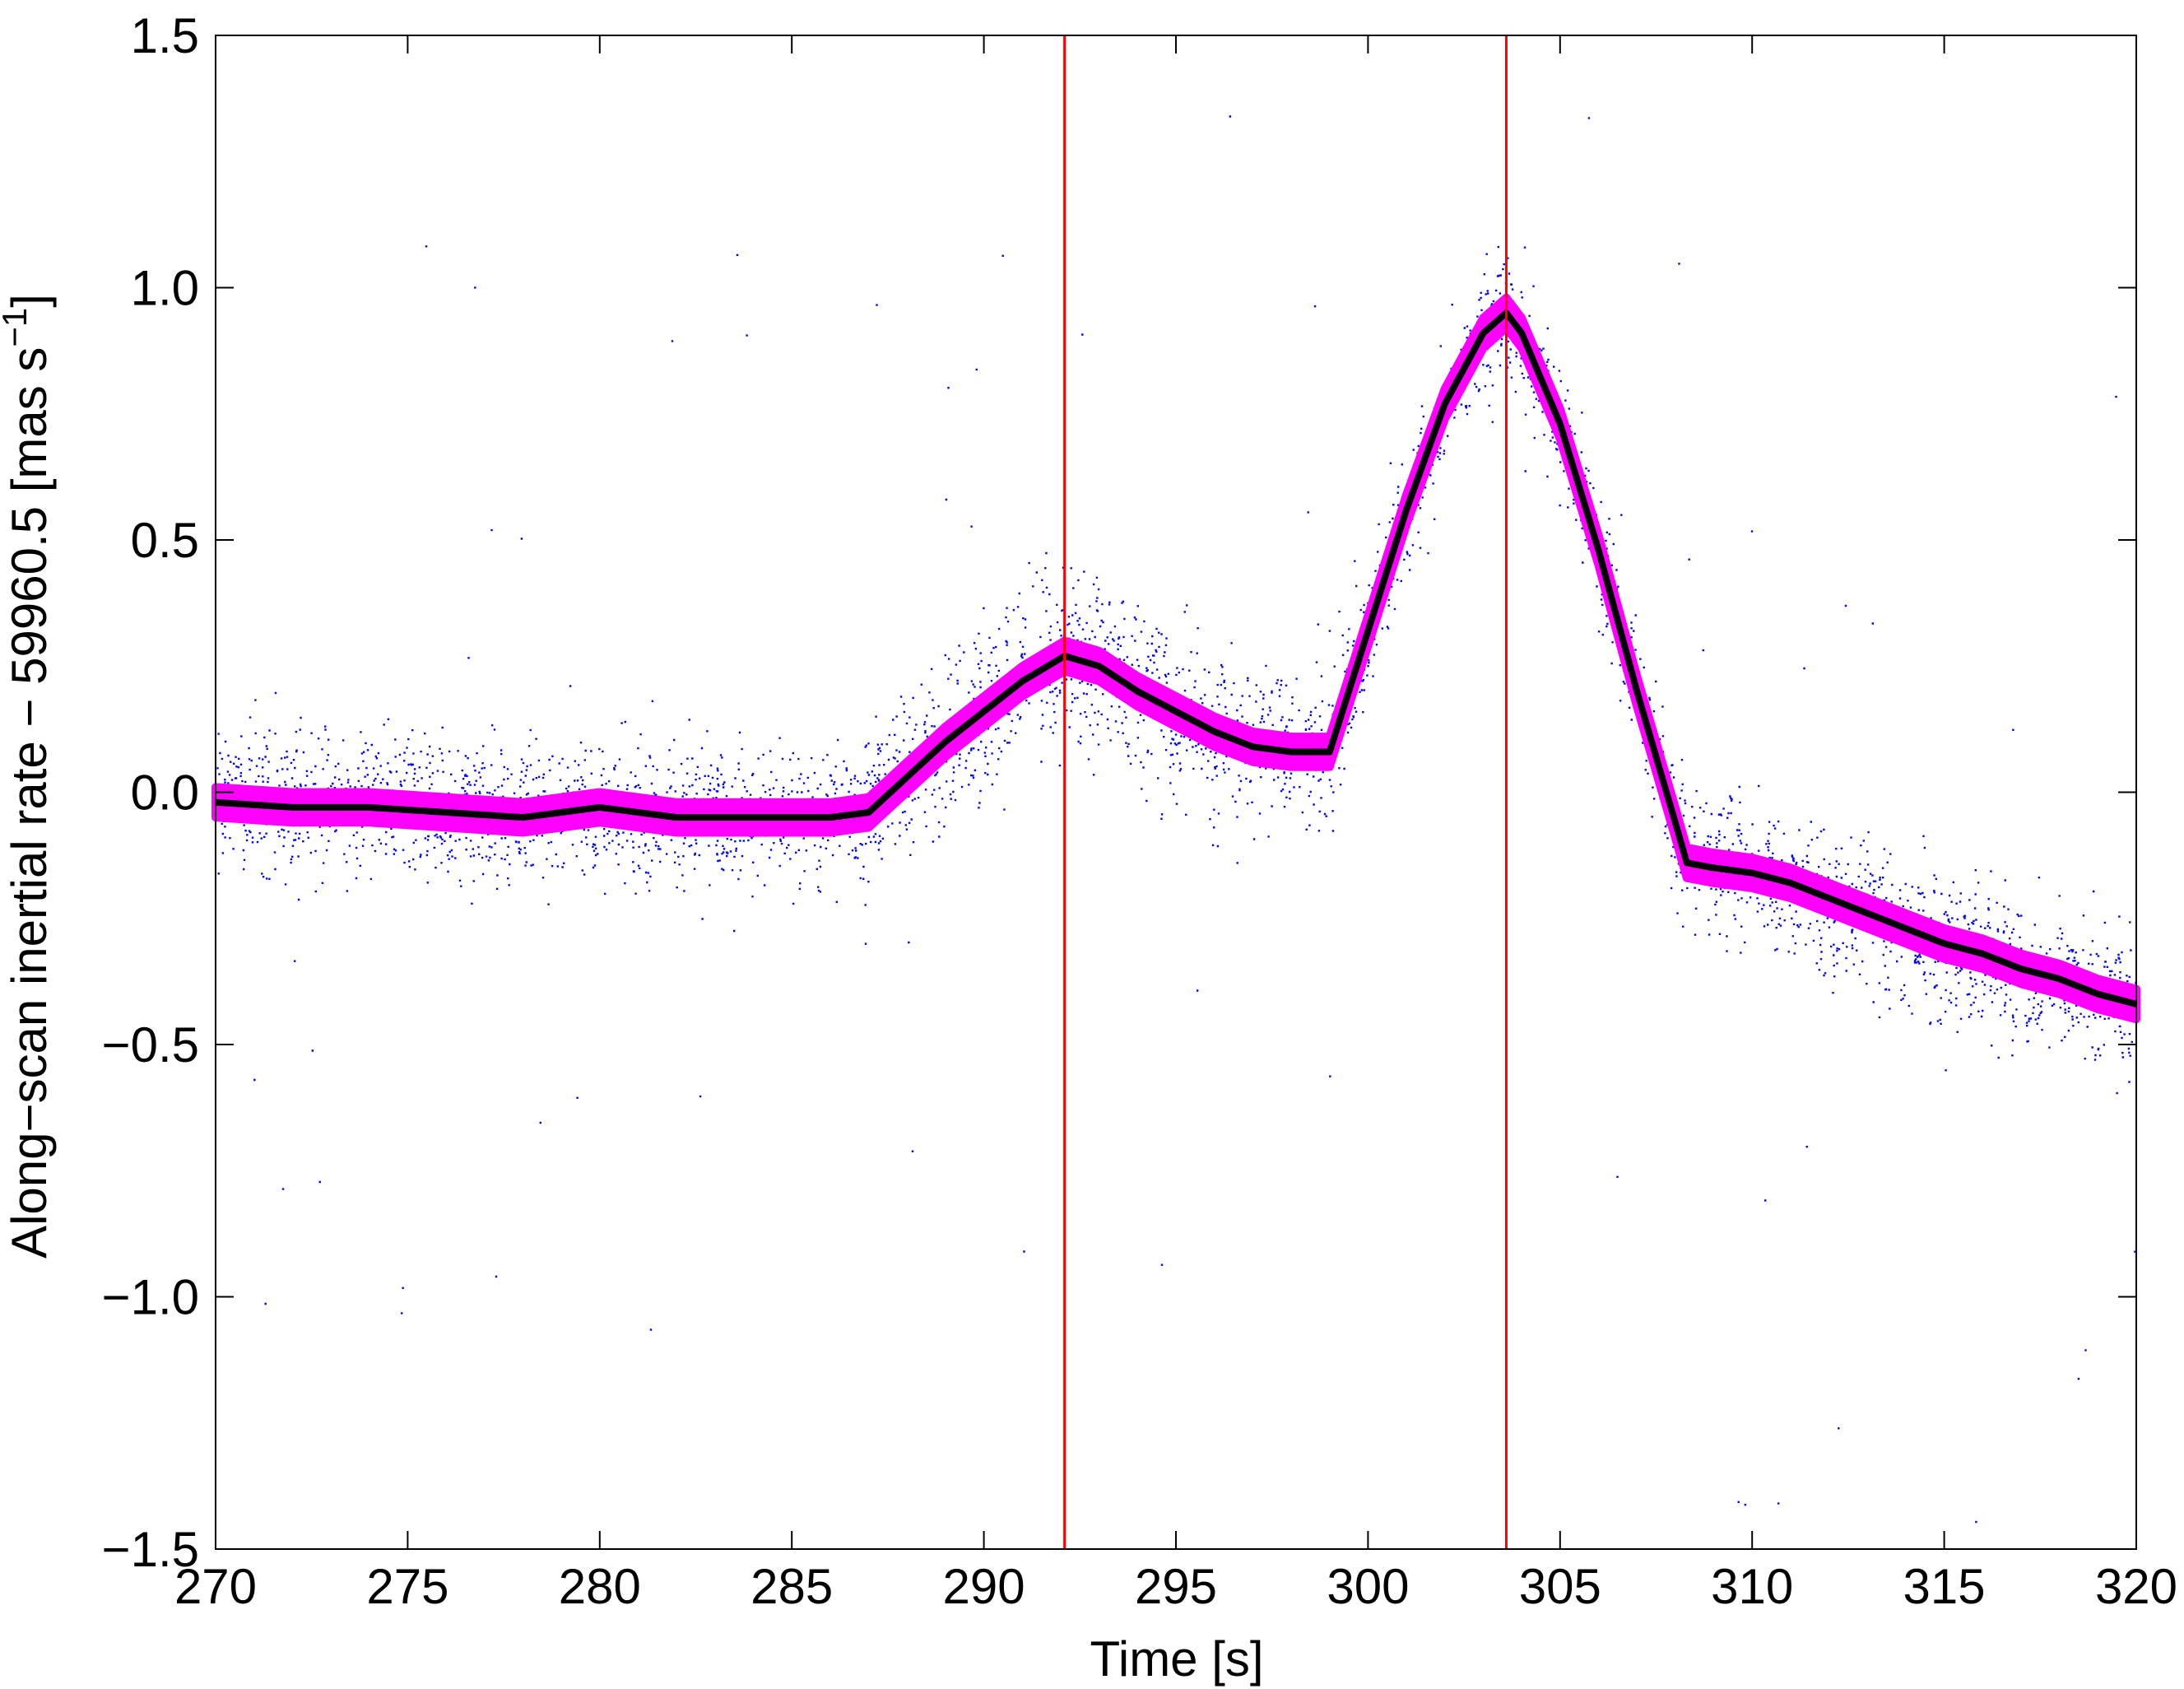  I want to click on y-tick-label: 1.5, so click(165, 35).